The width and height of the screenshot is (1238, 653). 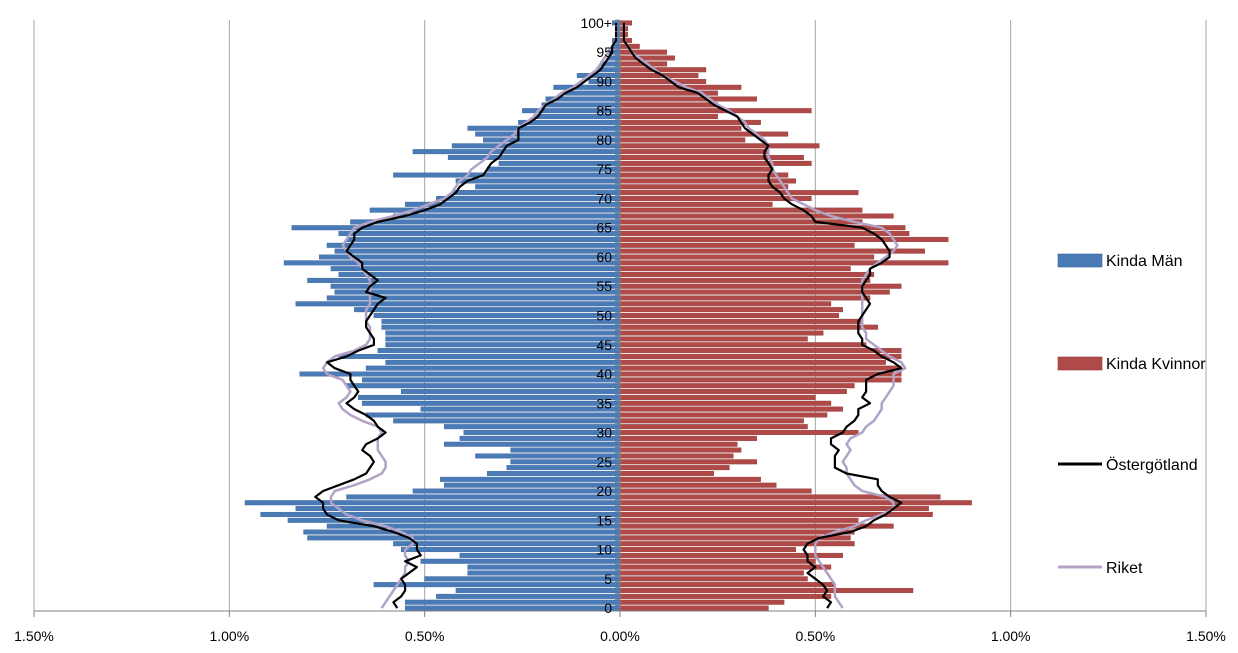 I want to click on legend-label-3: Riket, so click(x=1124, y=568).